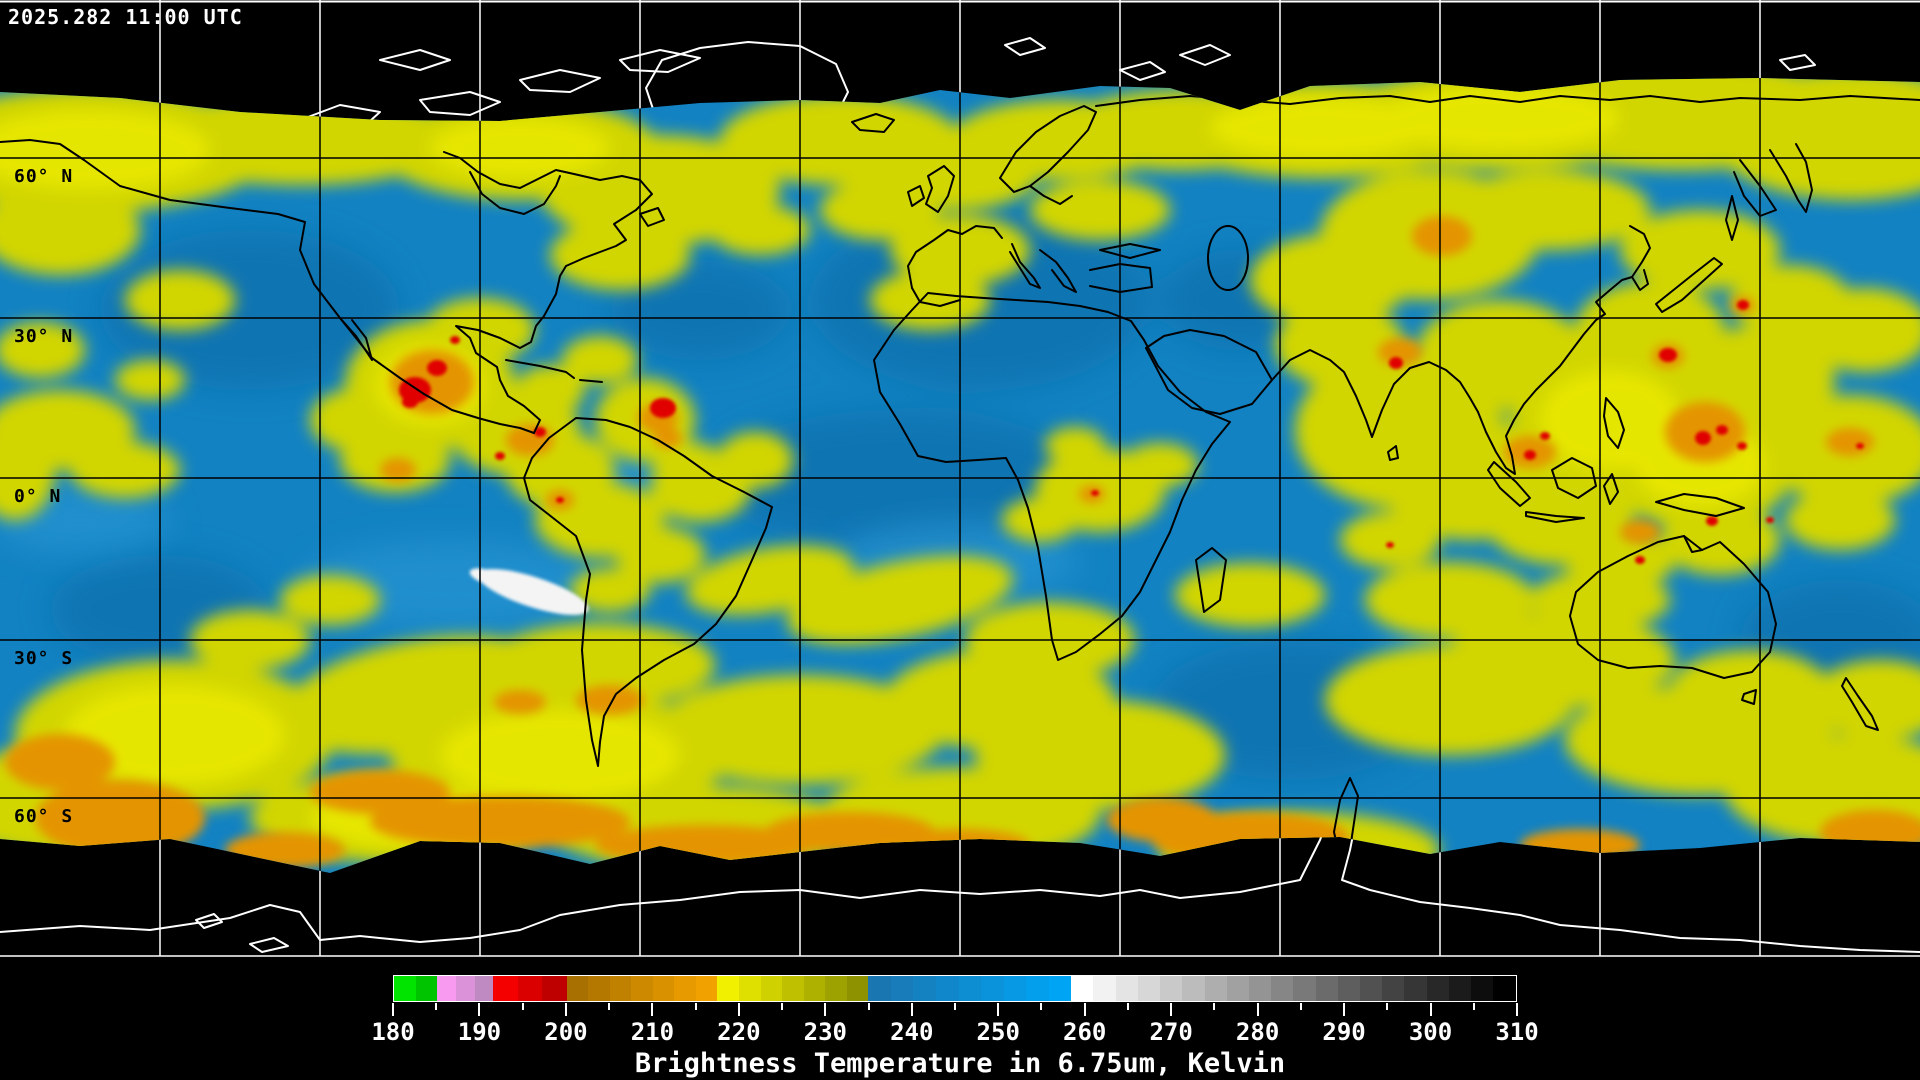  What do you see at coordinates (1393, 453) in the screenshot?
I see `sri-lanka-coast-line` at bounding box center [1393, 453].